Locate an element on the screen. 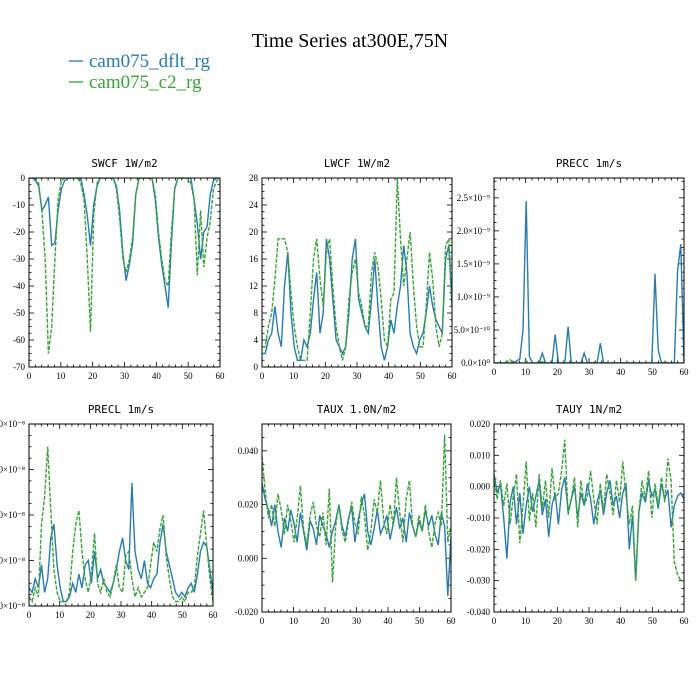  y-tick-label: -30 is located at coordinates (19, 259).